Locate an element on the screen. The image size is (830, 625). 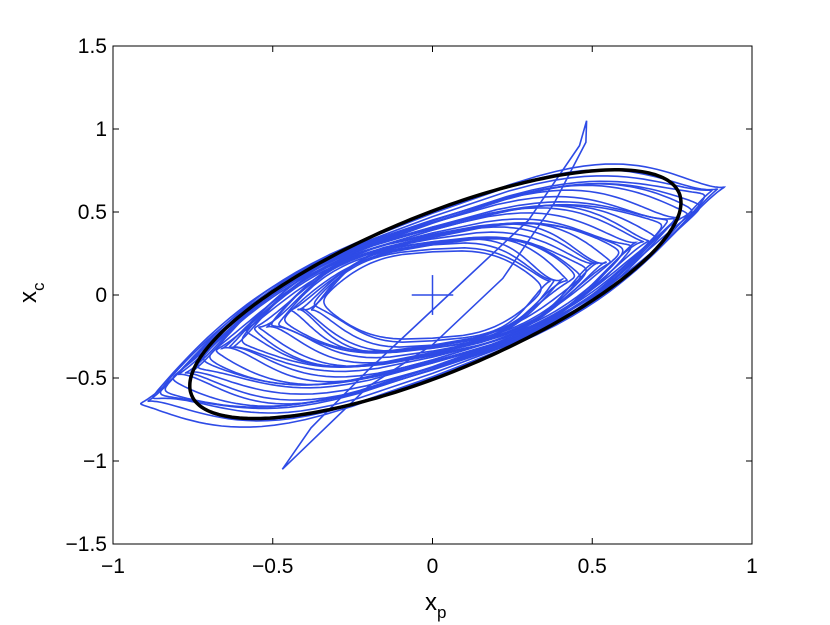
x-tick-label: 0.5 is located at coordinates (592, 566).